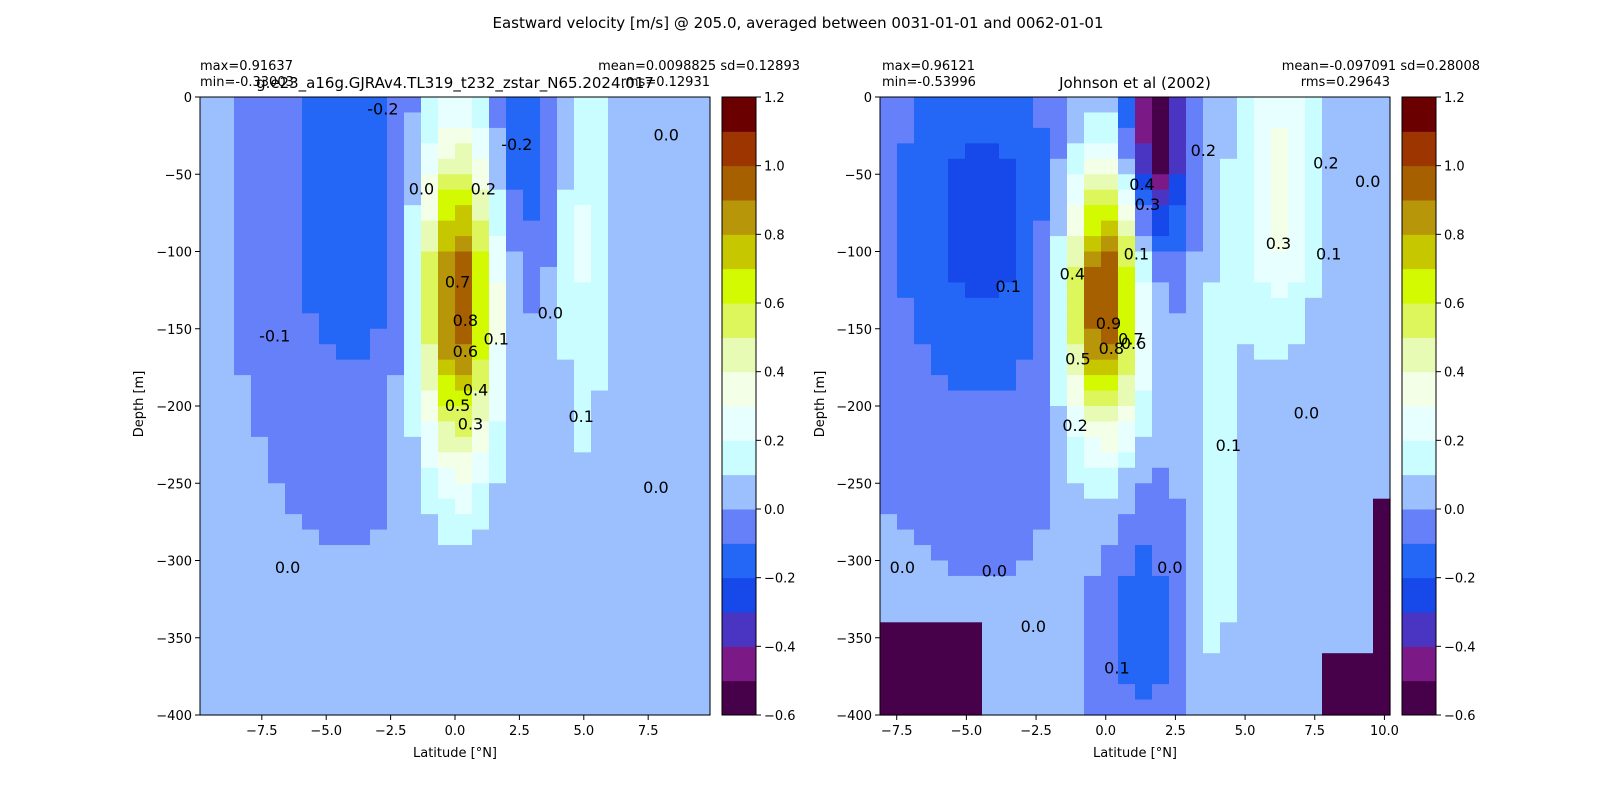 This screenshot has width=1600, height=800. What do you see at coordinates (174, 253) in the screenshot?
I see `y-tick-label: −100` at bounding box center [174, 253].